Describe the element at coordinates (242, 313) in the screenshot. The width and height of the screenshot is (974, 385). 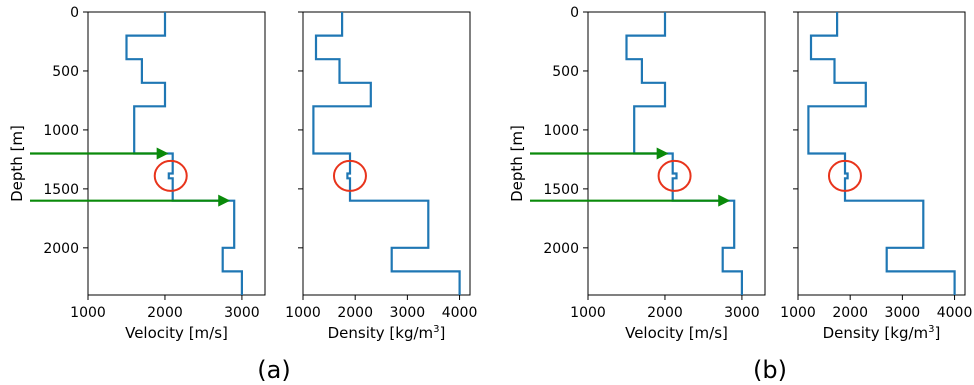
I see `chart-0-xtick-label: 3000` at that location.